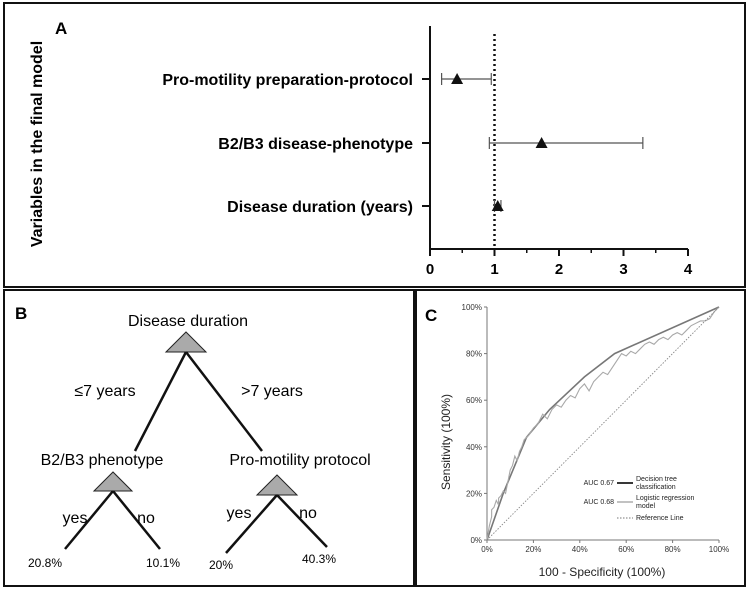  I want to click on leaf-1: 20.8%, so click(45, 563).